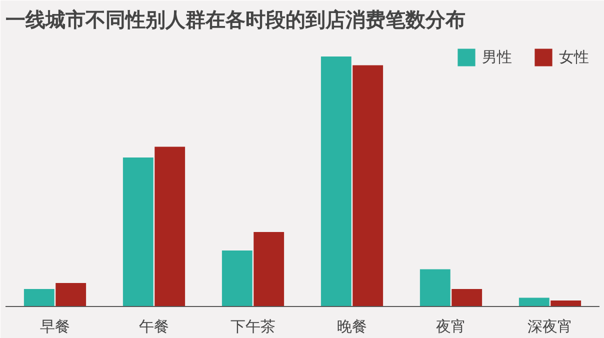  What do you see at coordinates (451, 327) in the screenshot?
I see `x-tick-label: 夜宵` at bounding box center [451, 327].